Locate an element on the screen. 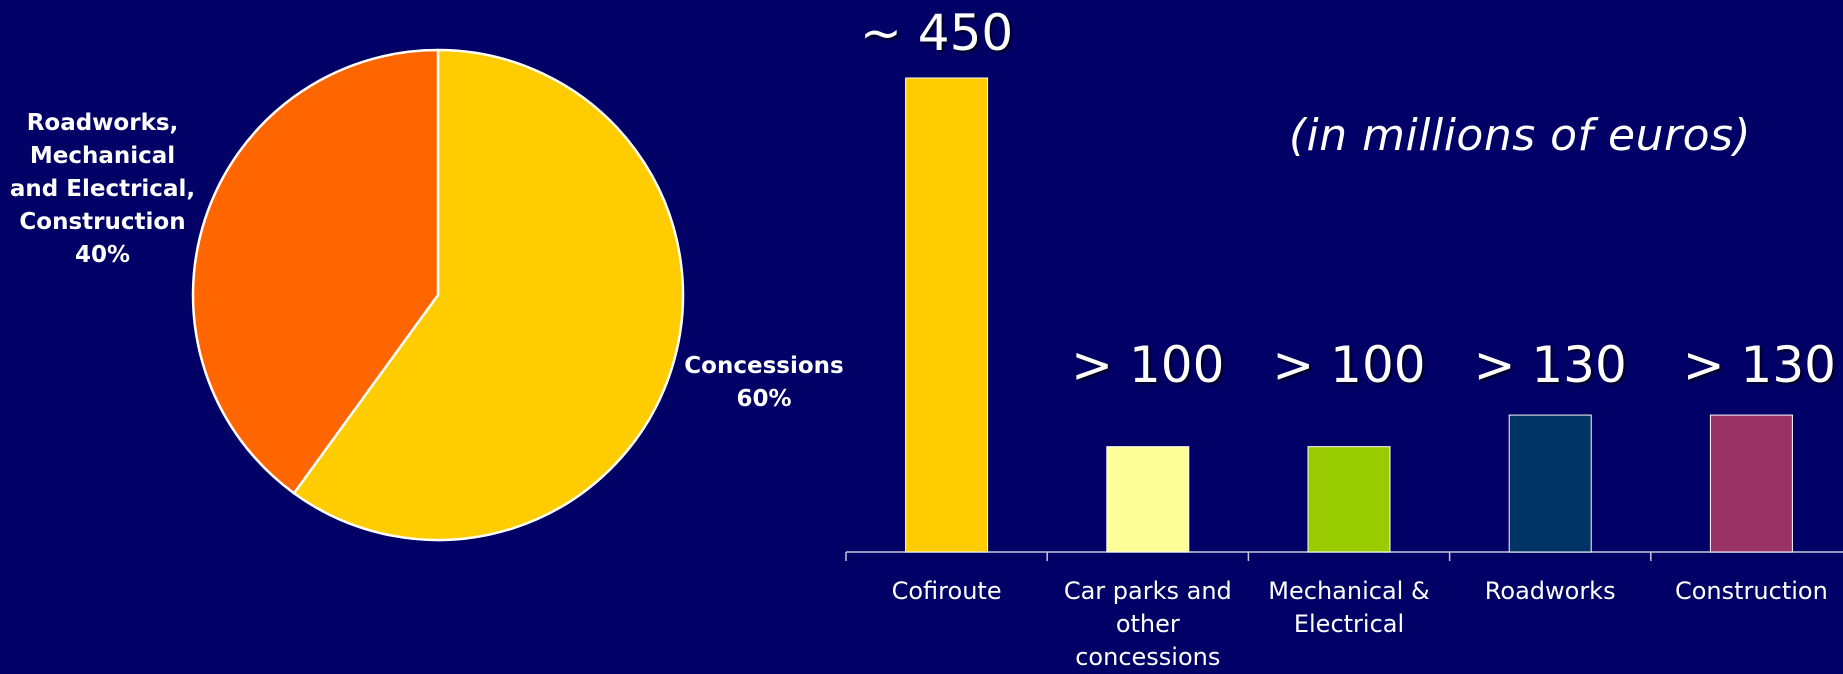 The width and height of the screenshot is (1843, 674). pie-label-line: and Electrical, is located at coordinates (102, 189).